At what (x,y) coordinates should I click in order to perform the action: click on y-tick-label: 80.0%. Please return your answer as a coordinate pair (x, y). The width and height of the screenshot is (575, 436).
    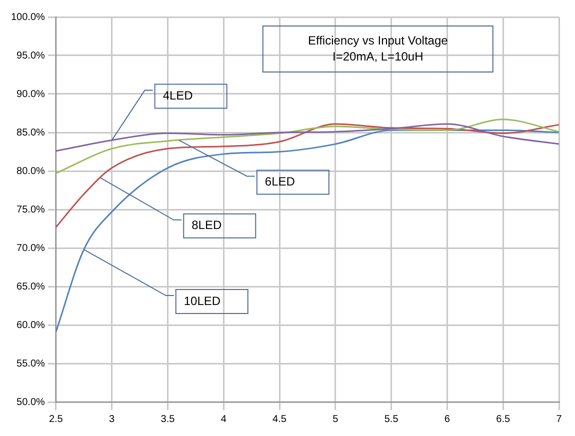
    Looking at the image, I should click on (31, 171).